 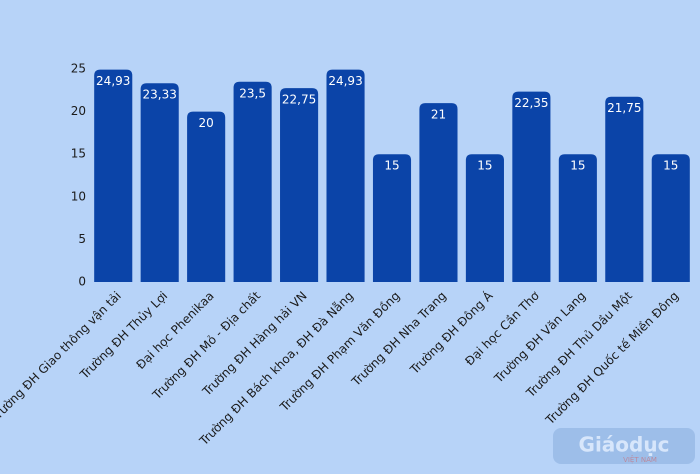 What do you see at coordinates (78, 154) in the screenshot?
I see `y-tick-label: 15` at bounding box center [78, 154].